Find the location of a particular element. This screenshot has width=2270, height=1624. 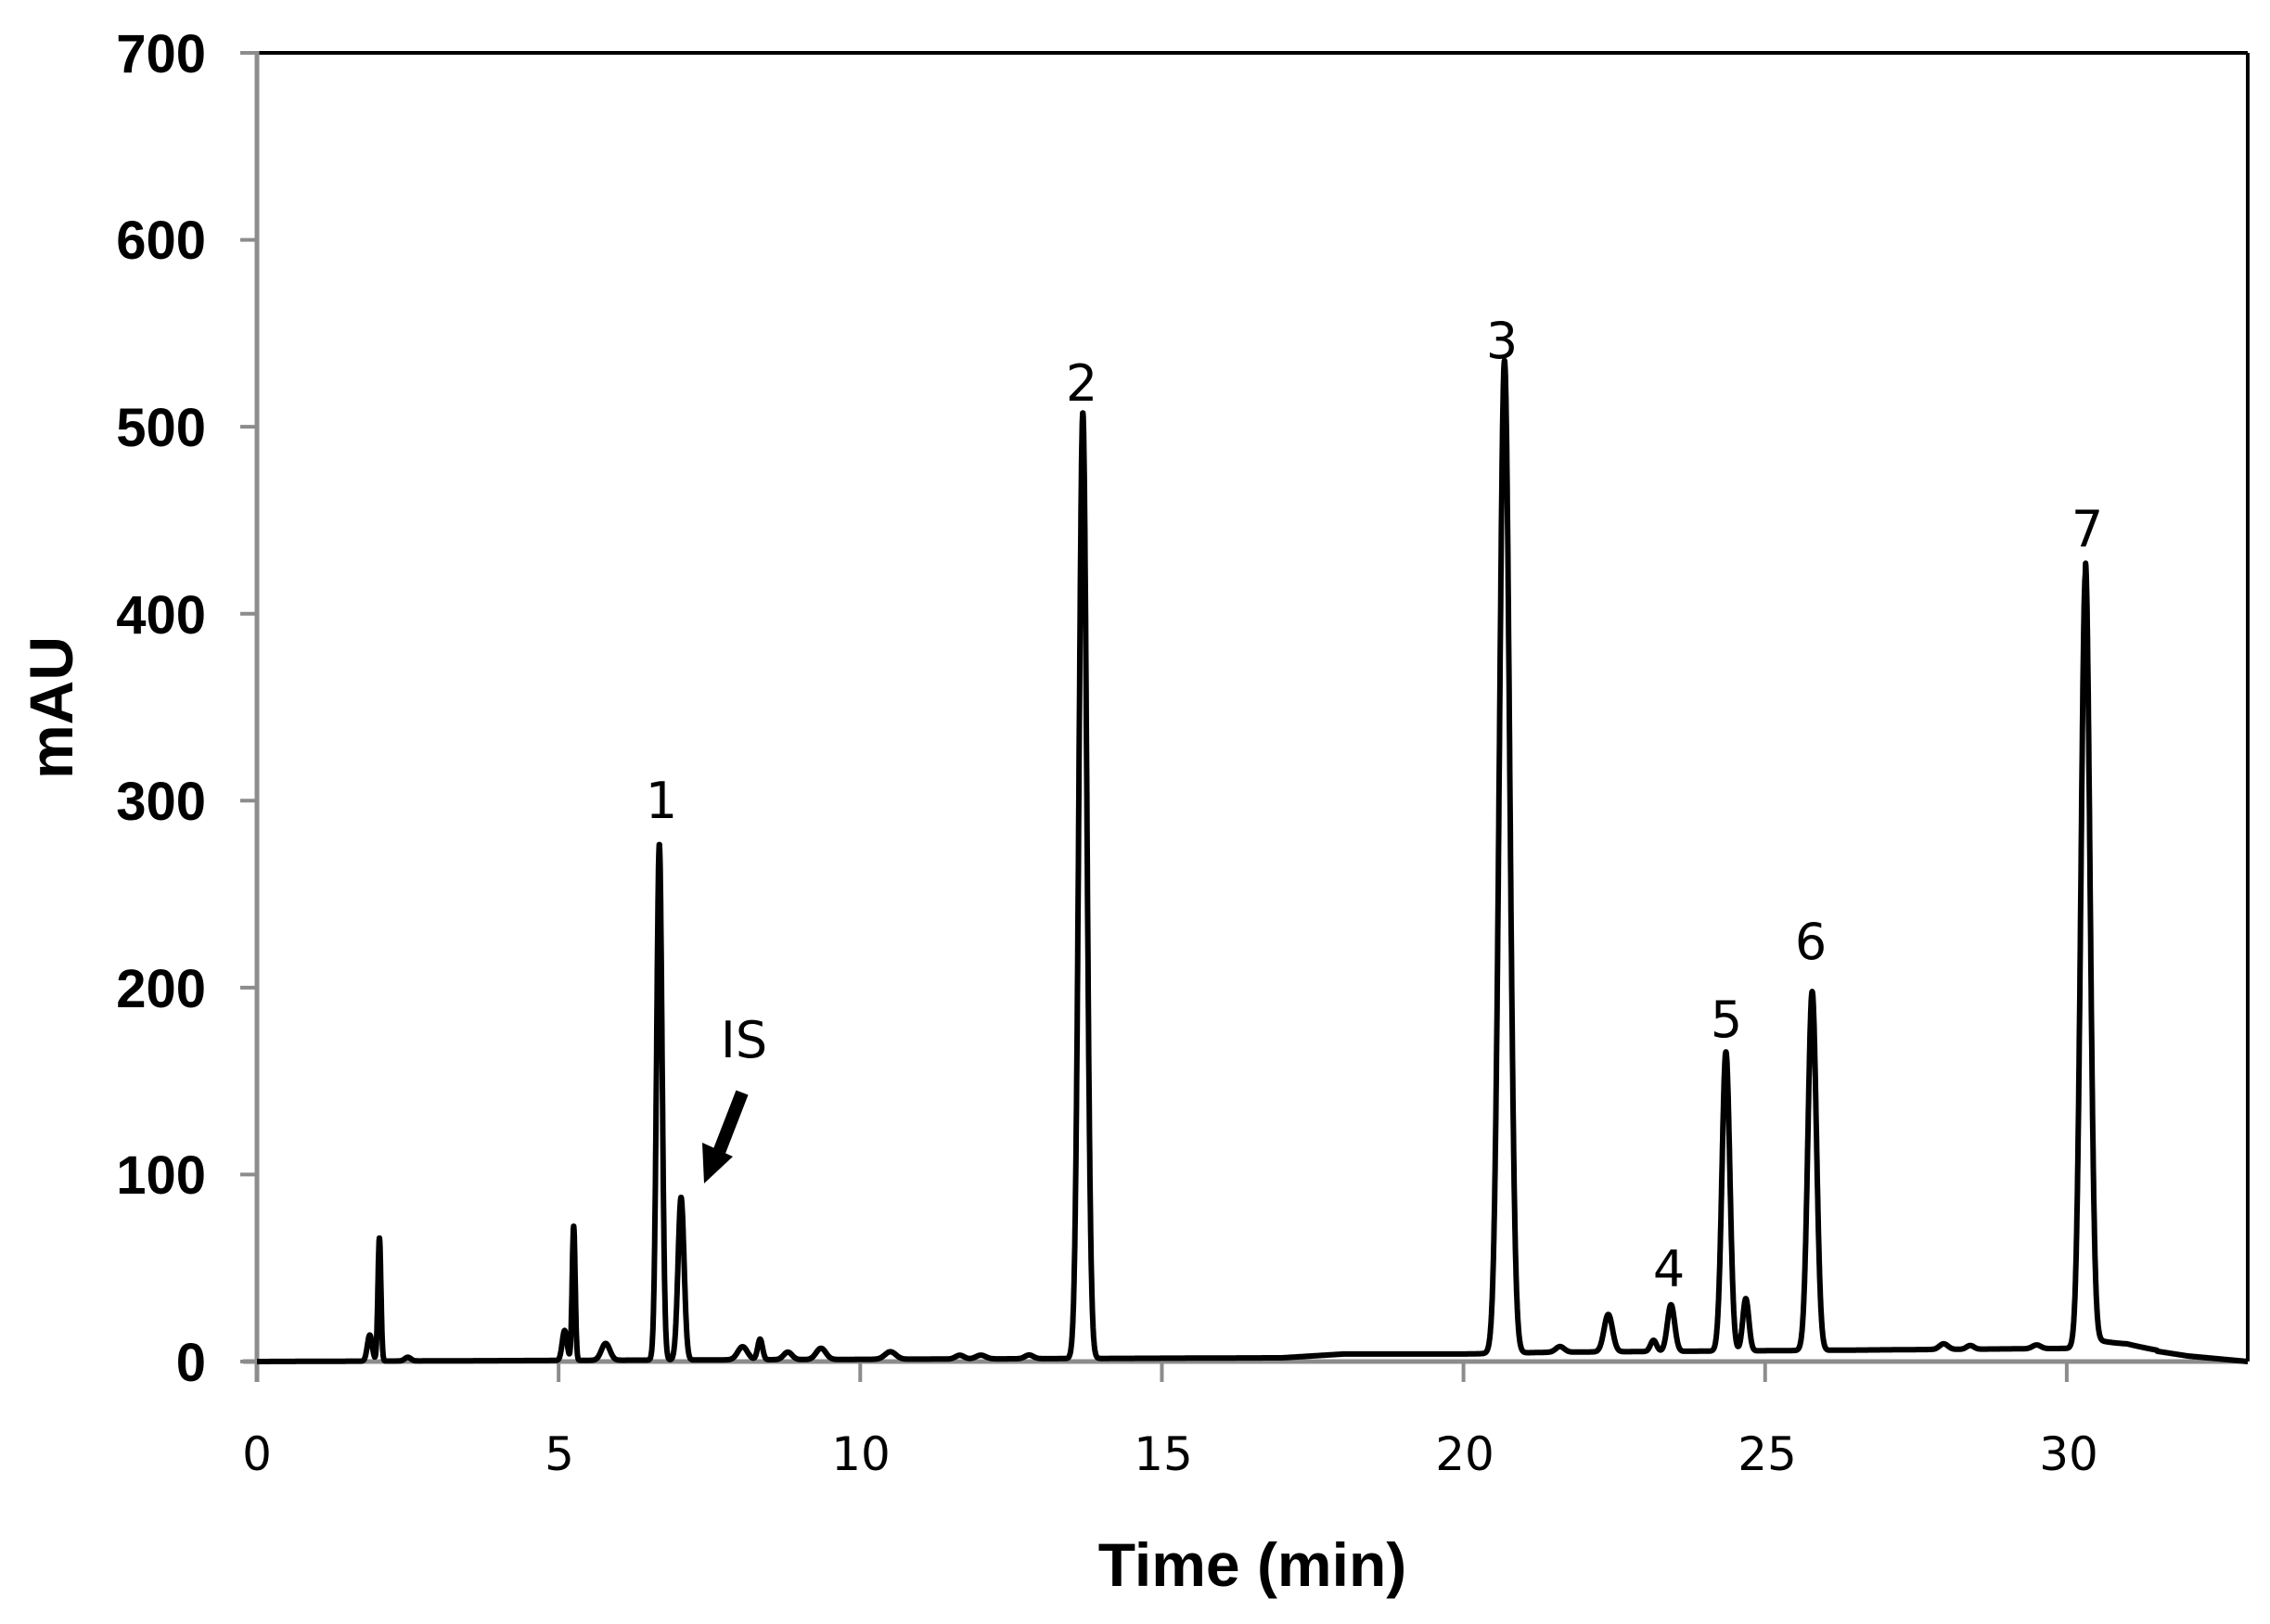

peak-label-7: 7 is located at coordinates (2087, 529).